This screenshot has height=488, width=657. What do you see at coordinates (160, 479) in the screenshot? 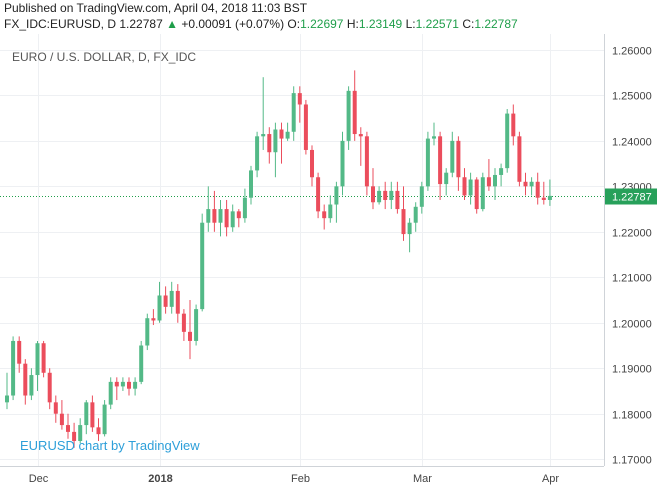
I see `x-tick-label: 2018` at bounding box center [160, 479].